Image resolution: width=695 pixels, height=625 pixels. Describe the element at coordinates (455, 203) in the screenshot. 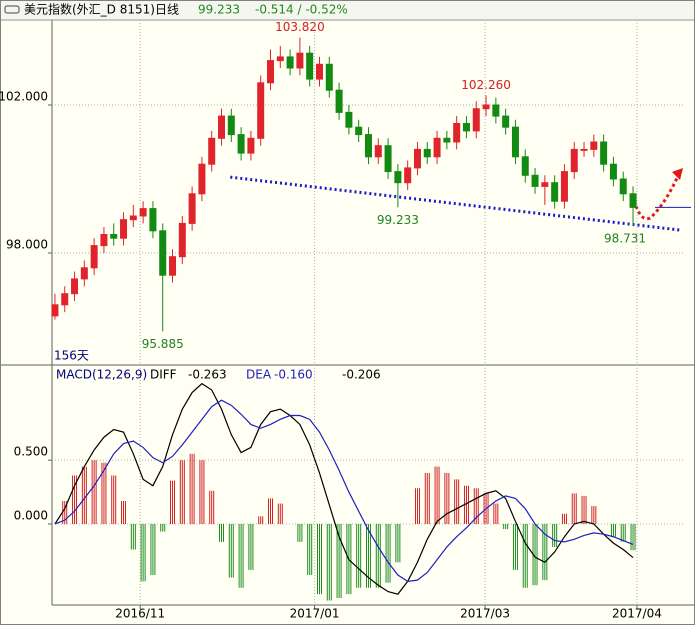

I see `trendline` at that location.